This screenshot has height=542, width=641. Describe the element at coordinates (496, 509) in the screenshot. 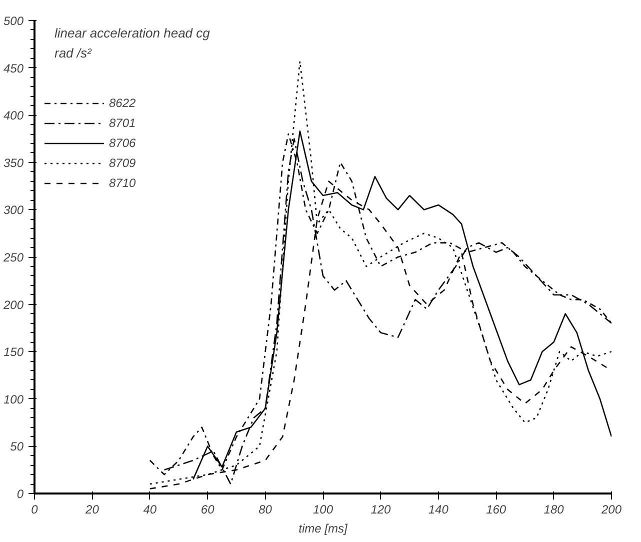

I see `x-tick-label: 160` at that location.